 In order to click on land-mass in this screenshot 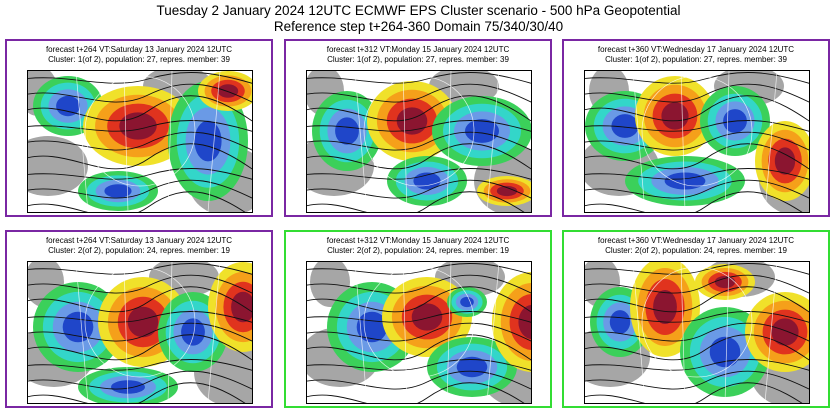, I will do `click(58, 166)`.